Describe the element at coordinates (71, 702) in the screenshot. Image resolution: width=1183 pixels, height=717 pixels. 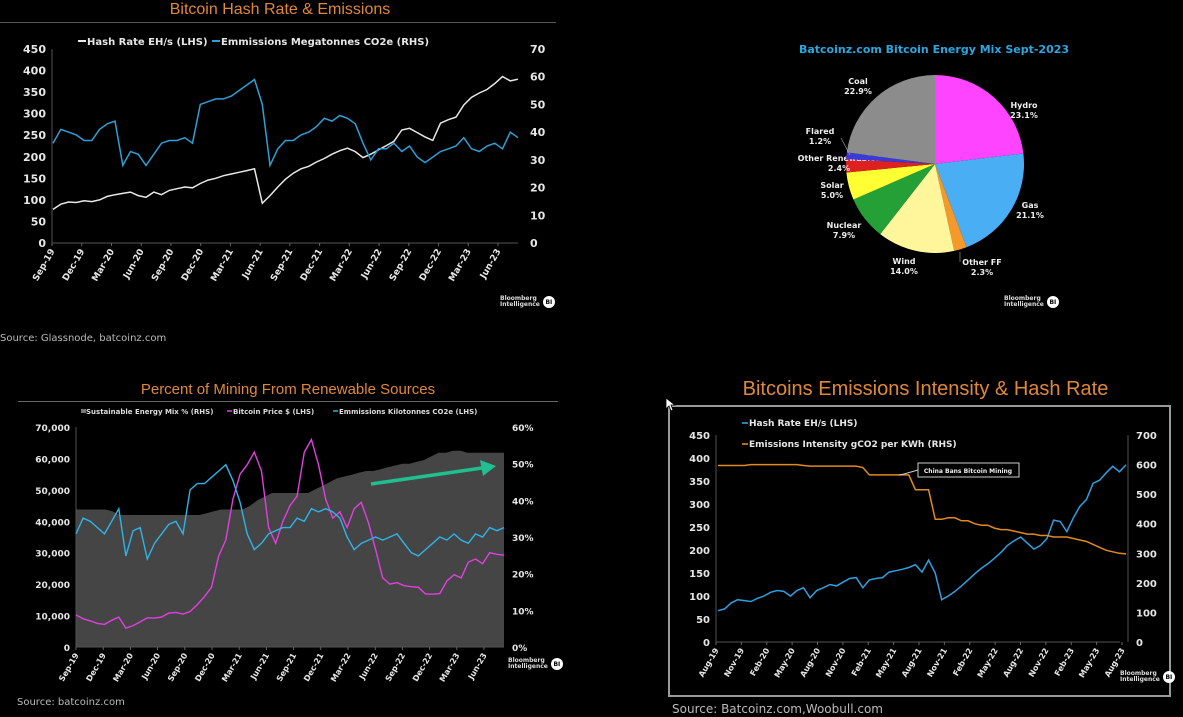
I see `source-note: Source: batcoinz.com` at that location.